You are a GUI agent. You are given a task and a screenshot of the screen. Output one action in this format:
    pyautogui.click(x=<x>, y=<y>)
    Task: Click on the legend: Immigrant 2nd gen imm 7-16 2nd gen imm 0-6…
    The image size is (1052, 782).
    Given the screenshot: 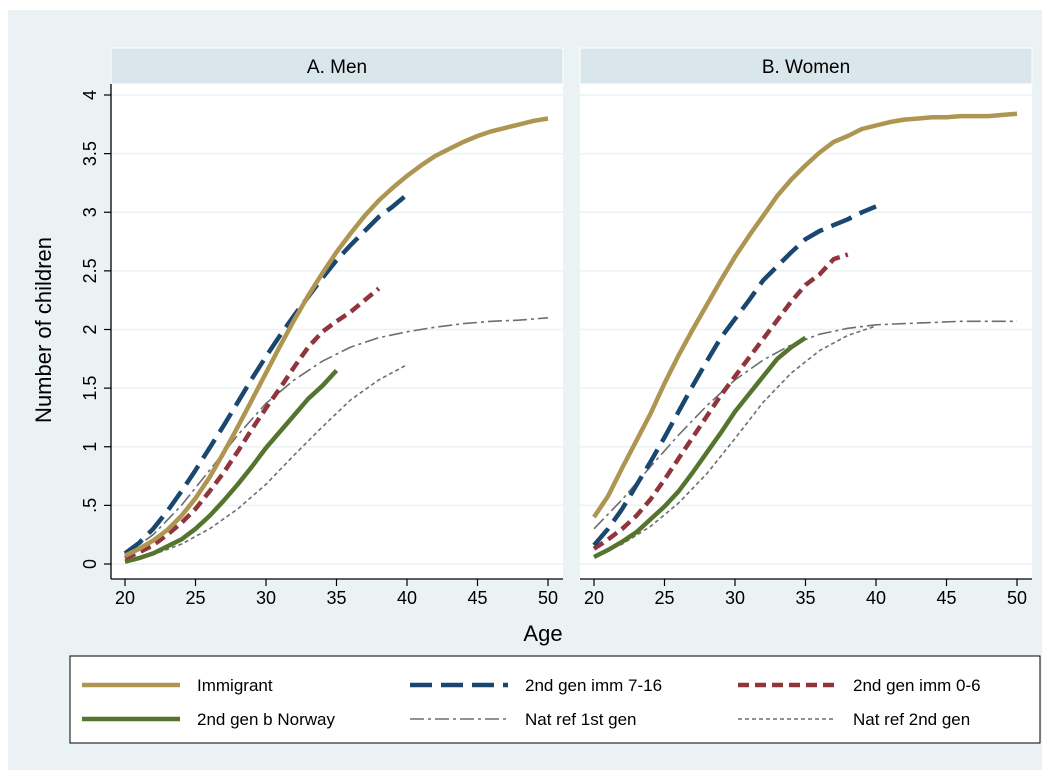 What is the action you would take?
    pyautogui.click(x=531, y=702)
    